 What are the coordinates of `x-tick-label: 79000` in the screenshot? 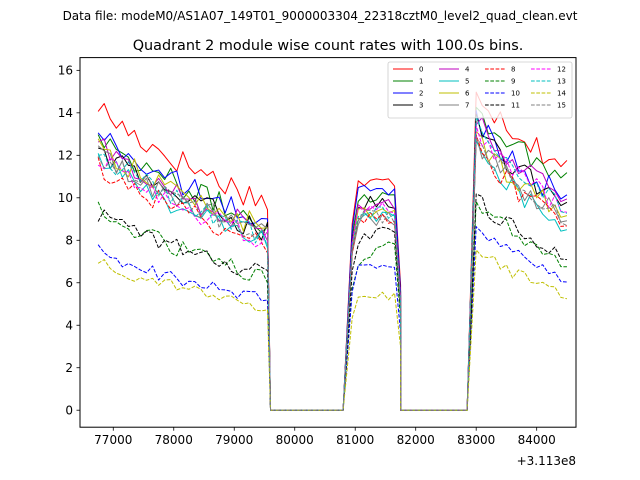 It's located at (234, 440).